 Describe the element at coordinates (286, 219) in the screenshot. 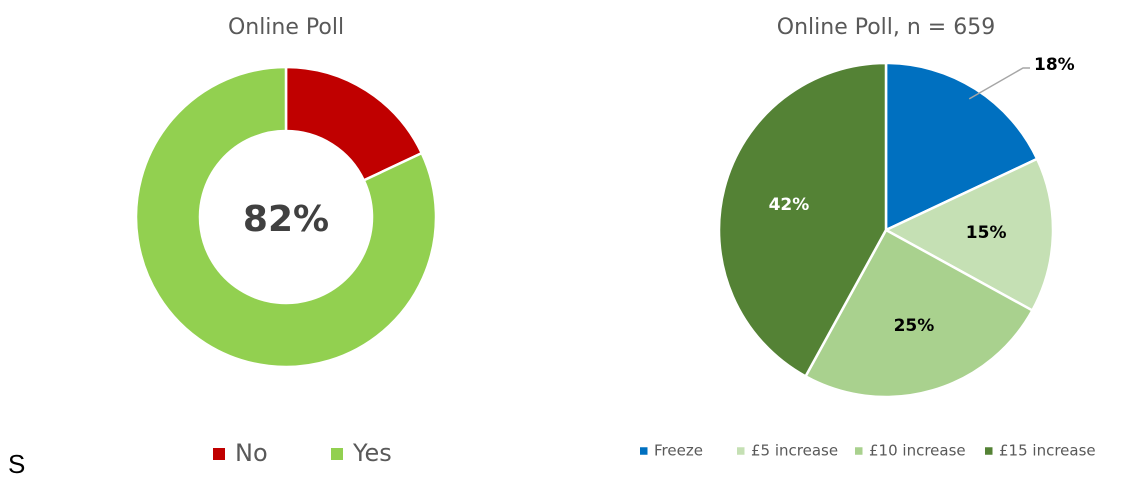

I see `center-label: 82%` at that location.